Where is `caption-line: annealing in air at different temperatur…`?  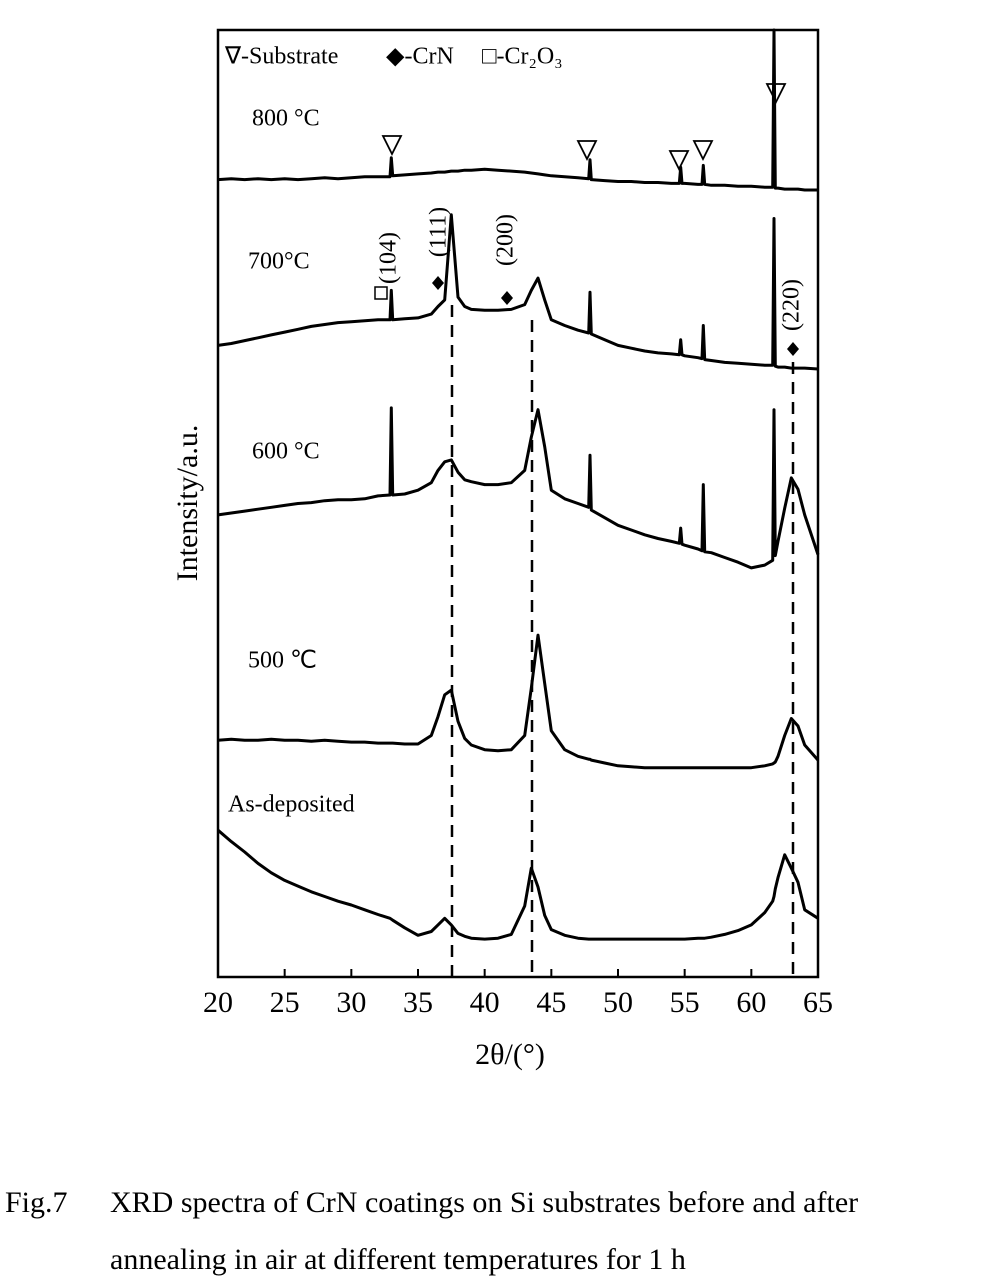
caption-line: annealing in air at different temperatur… is located at coordinates (398, 1259).